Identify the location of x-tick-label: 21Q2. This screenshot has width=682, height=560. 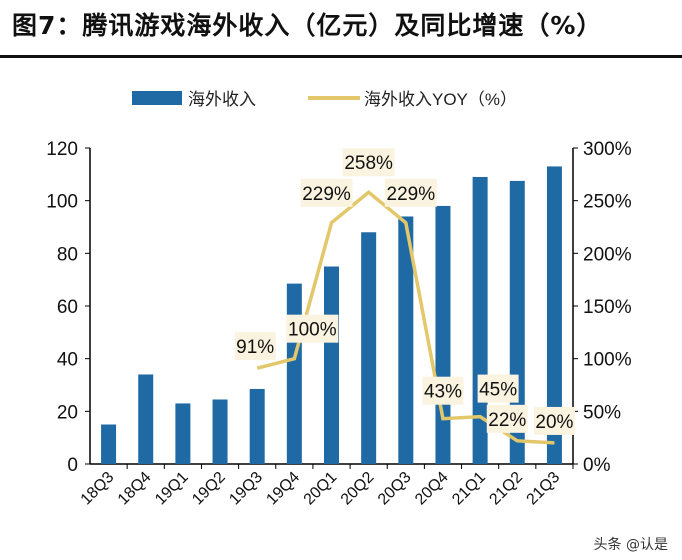
(506, 489).